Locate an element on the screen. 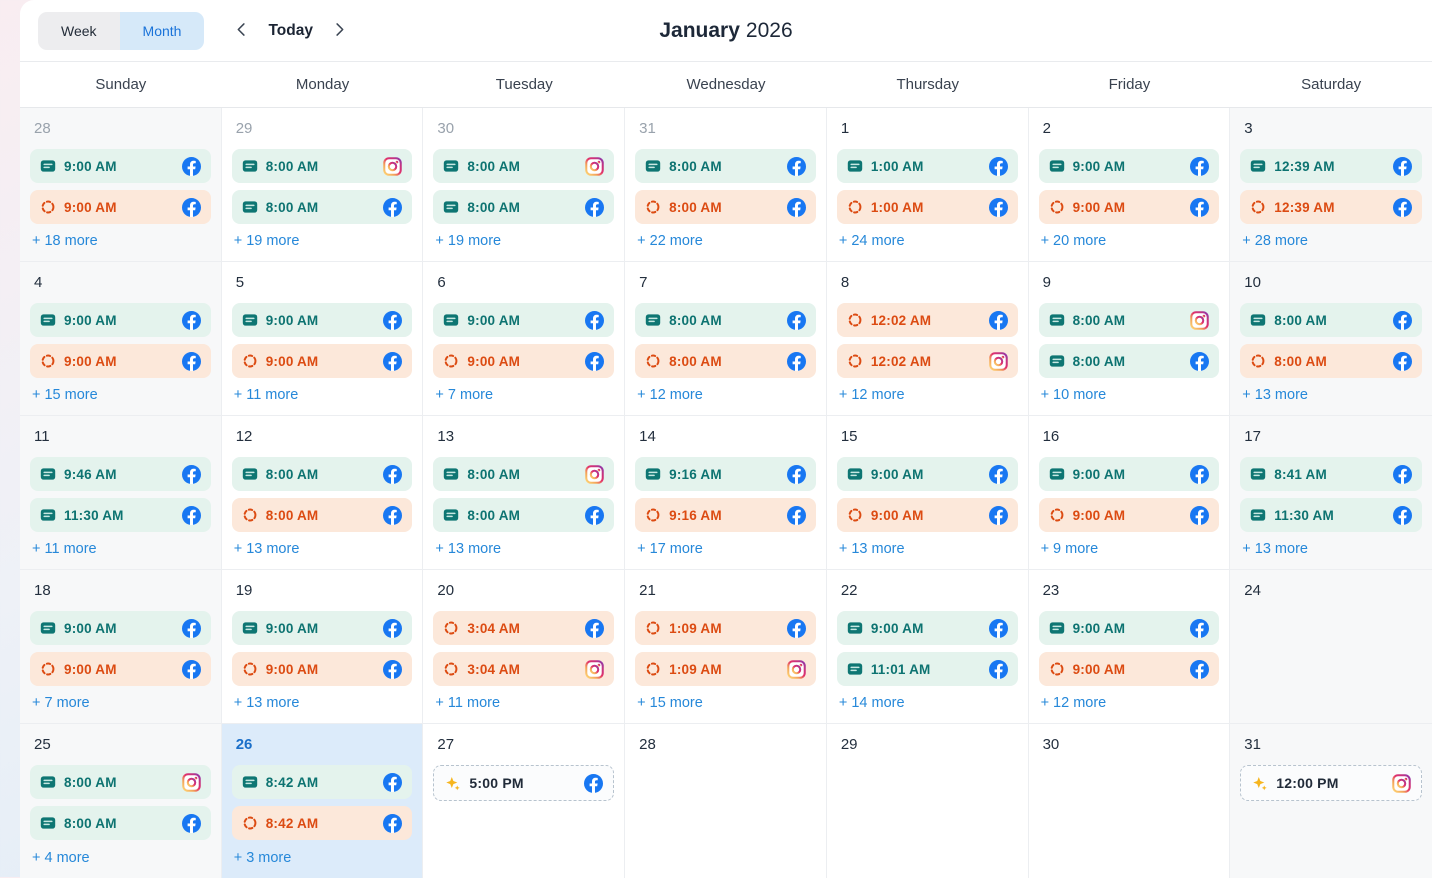 The width and height of the screenshot is (1432, 878). day-cell-23: 23 9:00 AM 9:00 AM + 12 more is located at coordinates (1129, 647).